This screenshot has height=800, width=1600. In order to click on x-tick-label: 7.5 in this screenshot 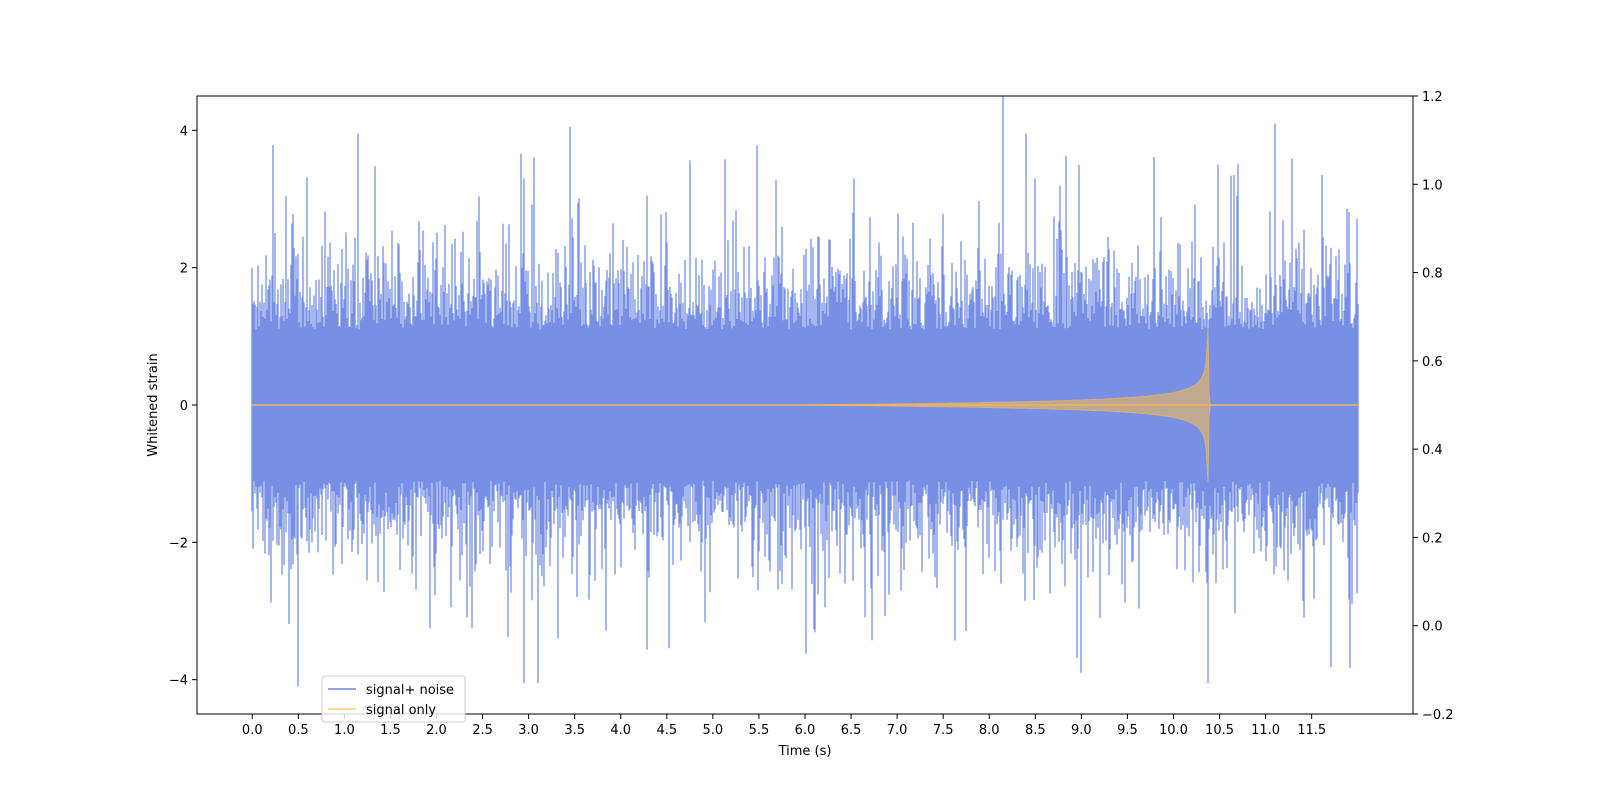, I will do `click(943, 730)`.